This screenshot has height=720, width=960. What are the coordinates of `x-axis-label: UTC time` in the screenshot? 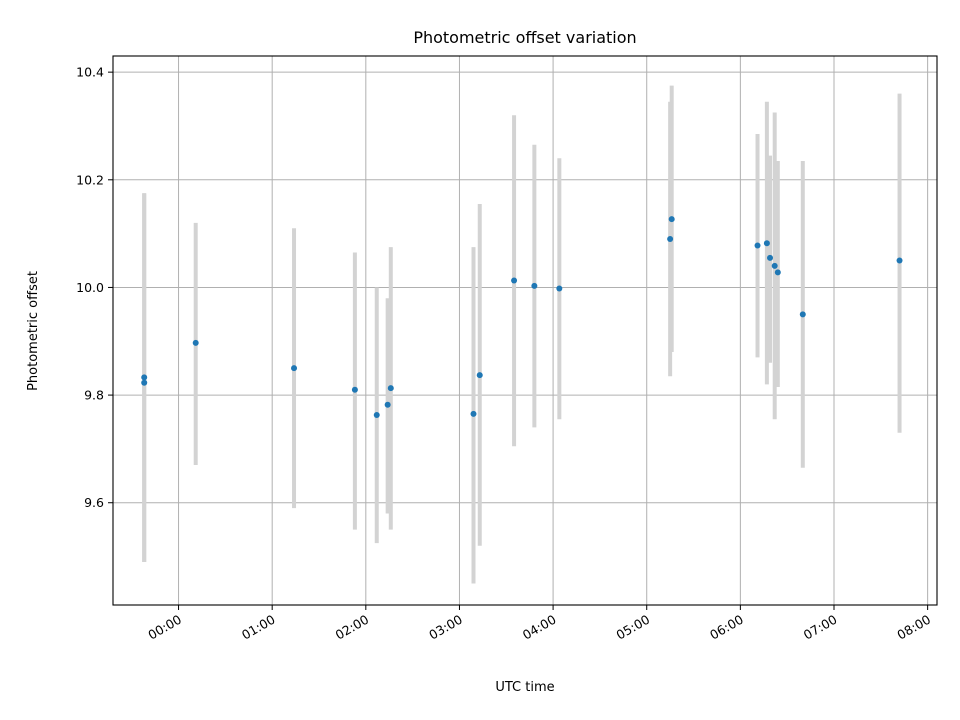 It's located at (524, 687).